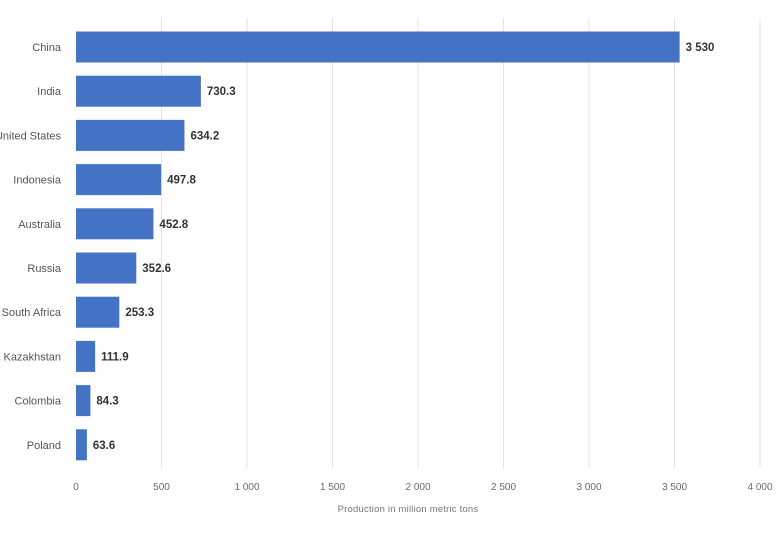 Image resolution: width=780 pixels, height=535 pixels. I want to click on value-label: 730.3, so click(221, 92).